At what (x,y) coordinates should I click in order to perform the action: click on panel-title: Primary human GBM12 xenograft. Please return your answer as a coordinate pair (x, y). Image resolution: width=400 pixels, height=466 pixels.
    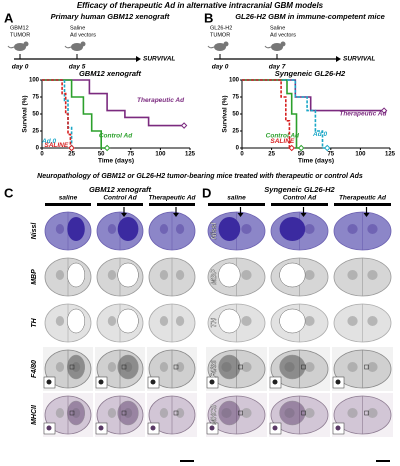
    Looking at the image, I should click on (110, 16).